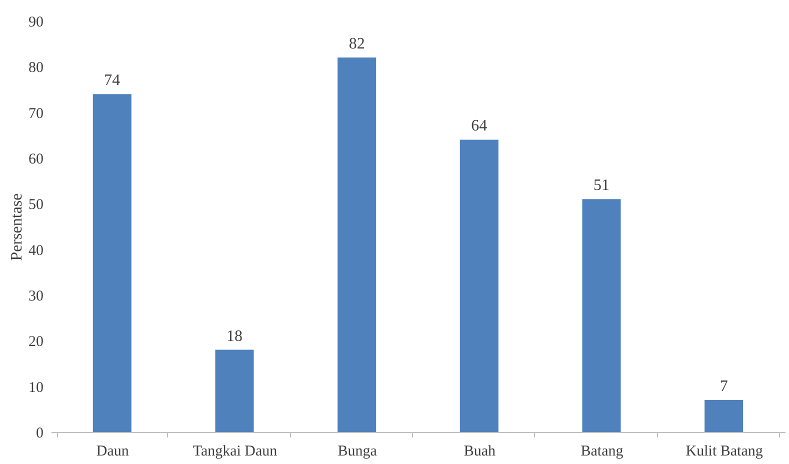 This screenshot has height=464, width=789. I want to click on x-tick-label: Bunga, so click(358, 452).